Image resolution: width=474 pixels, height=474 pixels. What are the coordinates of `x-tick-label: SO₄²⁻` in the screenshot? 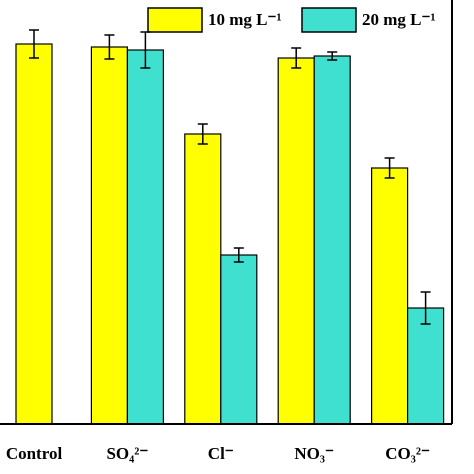 It's located at (127, 453).